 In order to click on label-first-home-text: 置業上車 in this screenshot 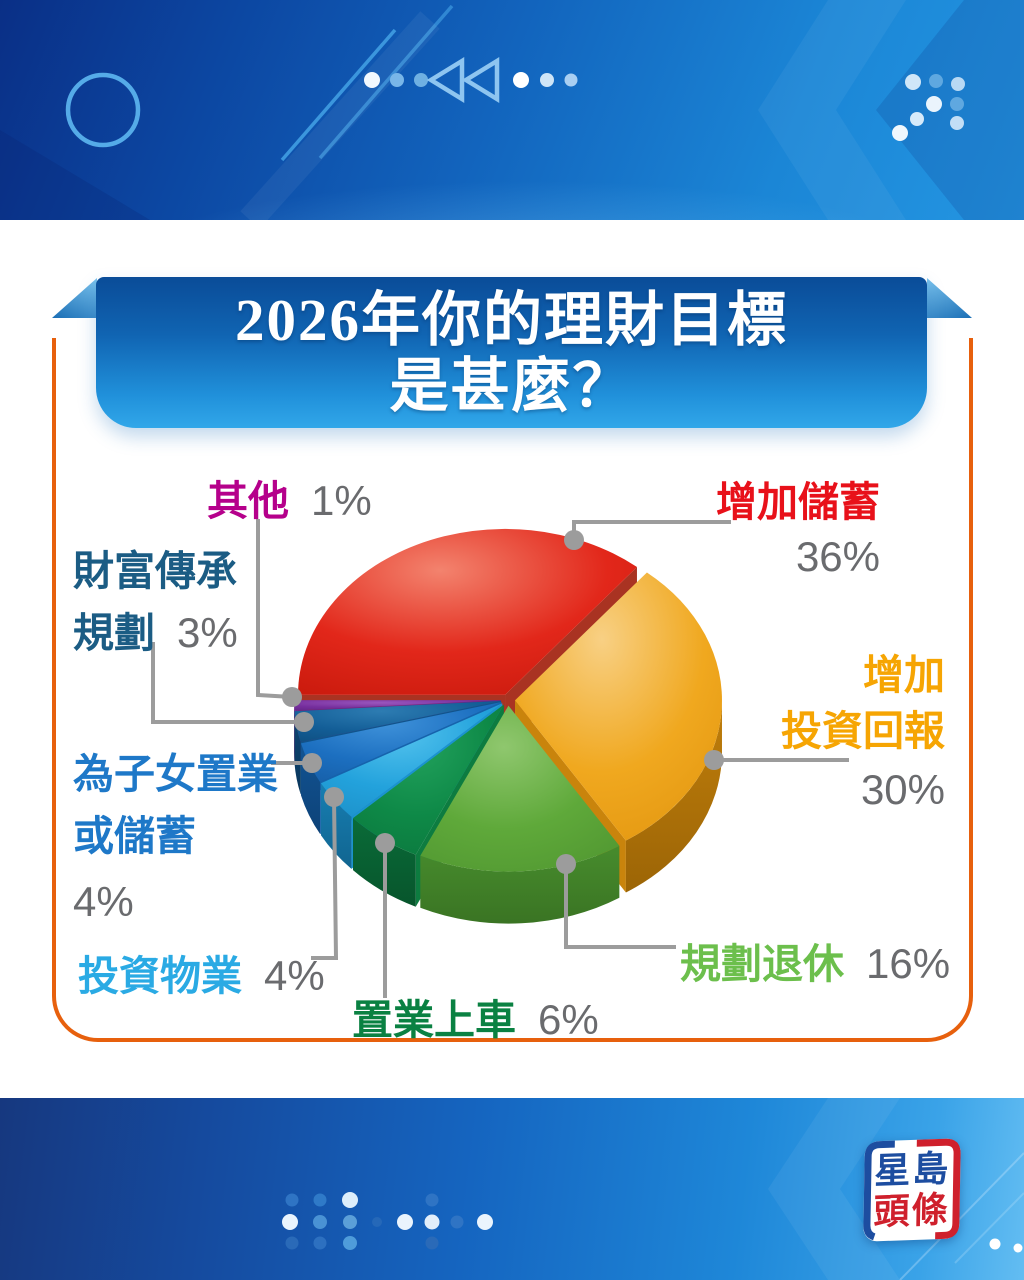, I will do `click(434, 1020)`.